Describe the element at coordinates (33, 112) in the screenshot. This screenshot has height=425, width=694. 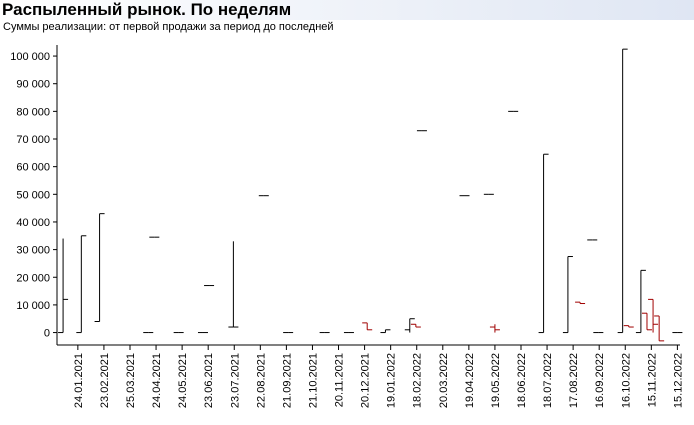
I see `y-tick-label: 80 000` at that location.